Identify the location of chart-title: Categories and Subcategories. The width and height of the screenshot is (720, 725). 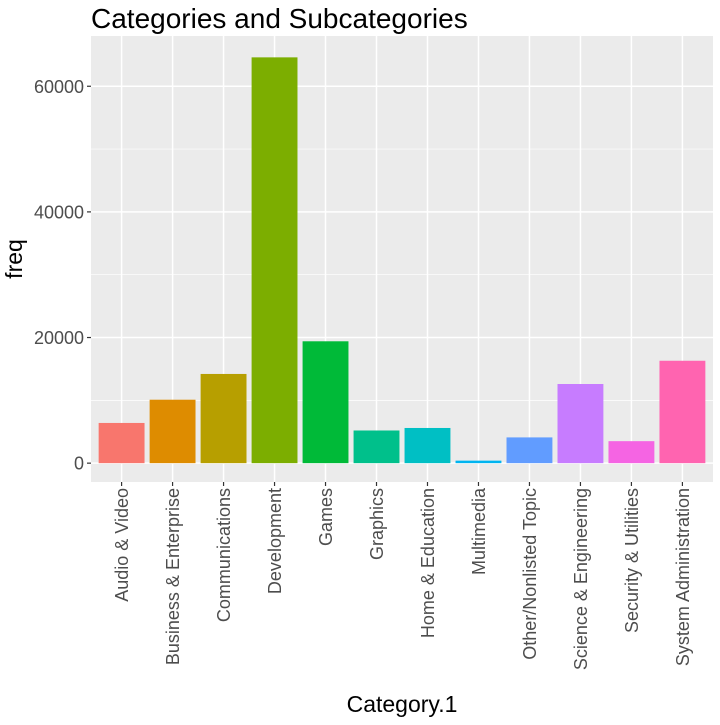
(279, 18).